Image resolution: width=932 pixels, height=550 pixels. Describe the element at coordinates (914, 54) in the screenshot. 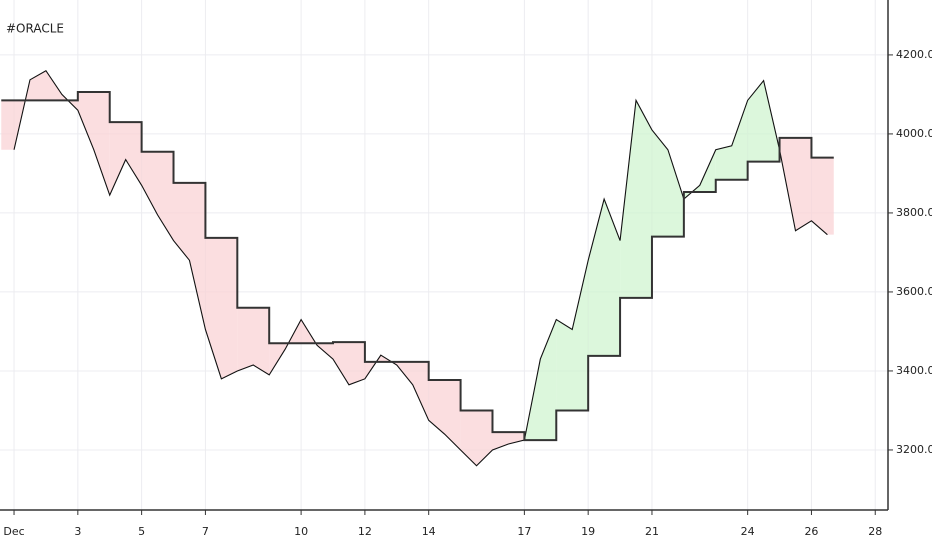

I see `y-tick-label: 4200.0` at that location.